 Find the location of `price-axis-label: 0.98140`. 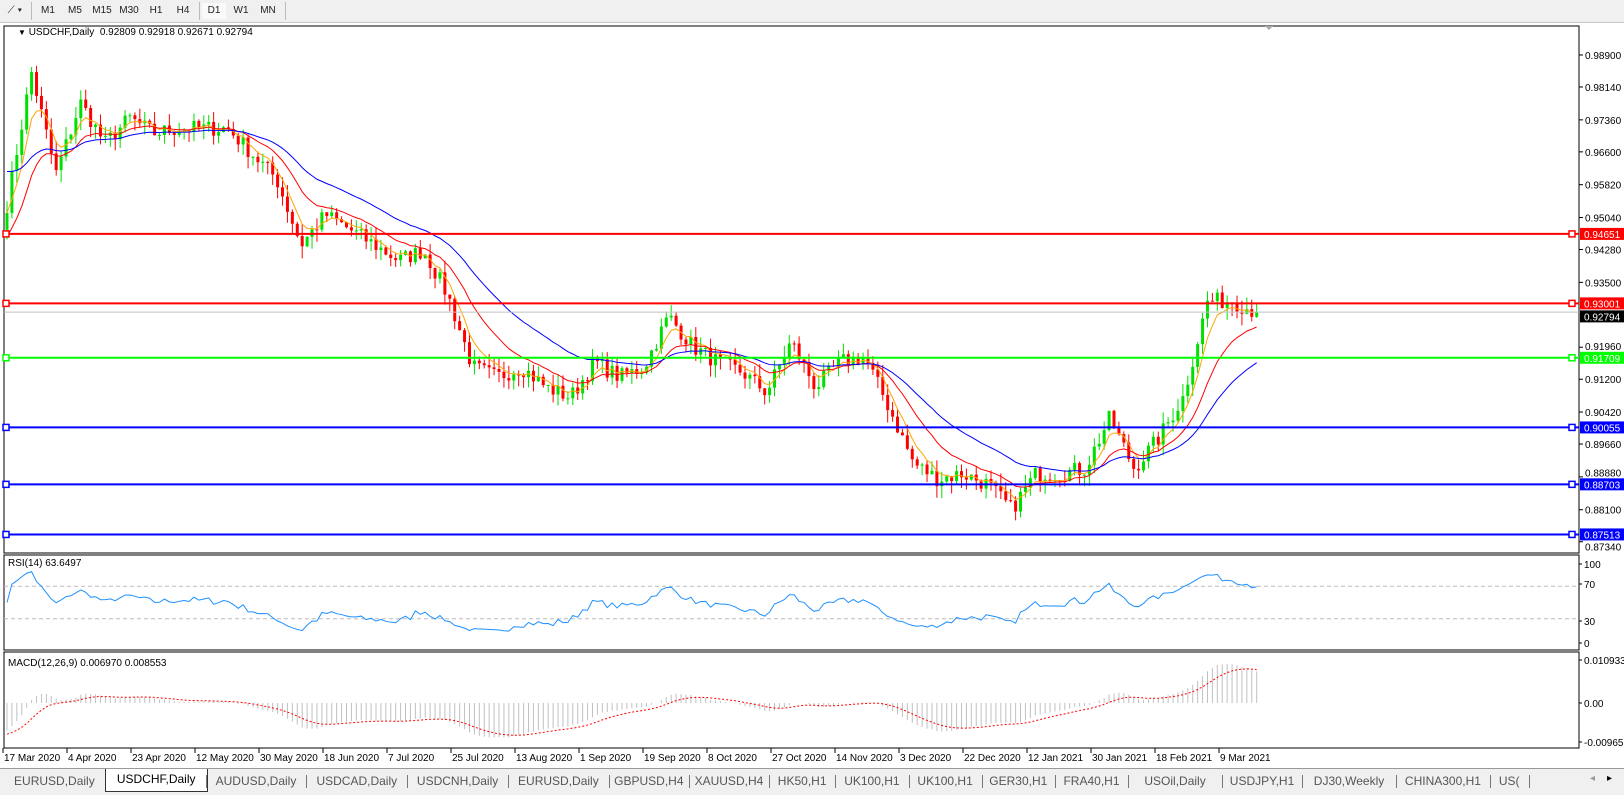

price-axis-label: 0.98140 is located at coordinates (1603, 88).